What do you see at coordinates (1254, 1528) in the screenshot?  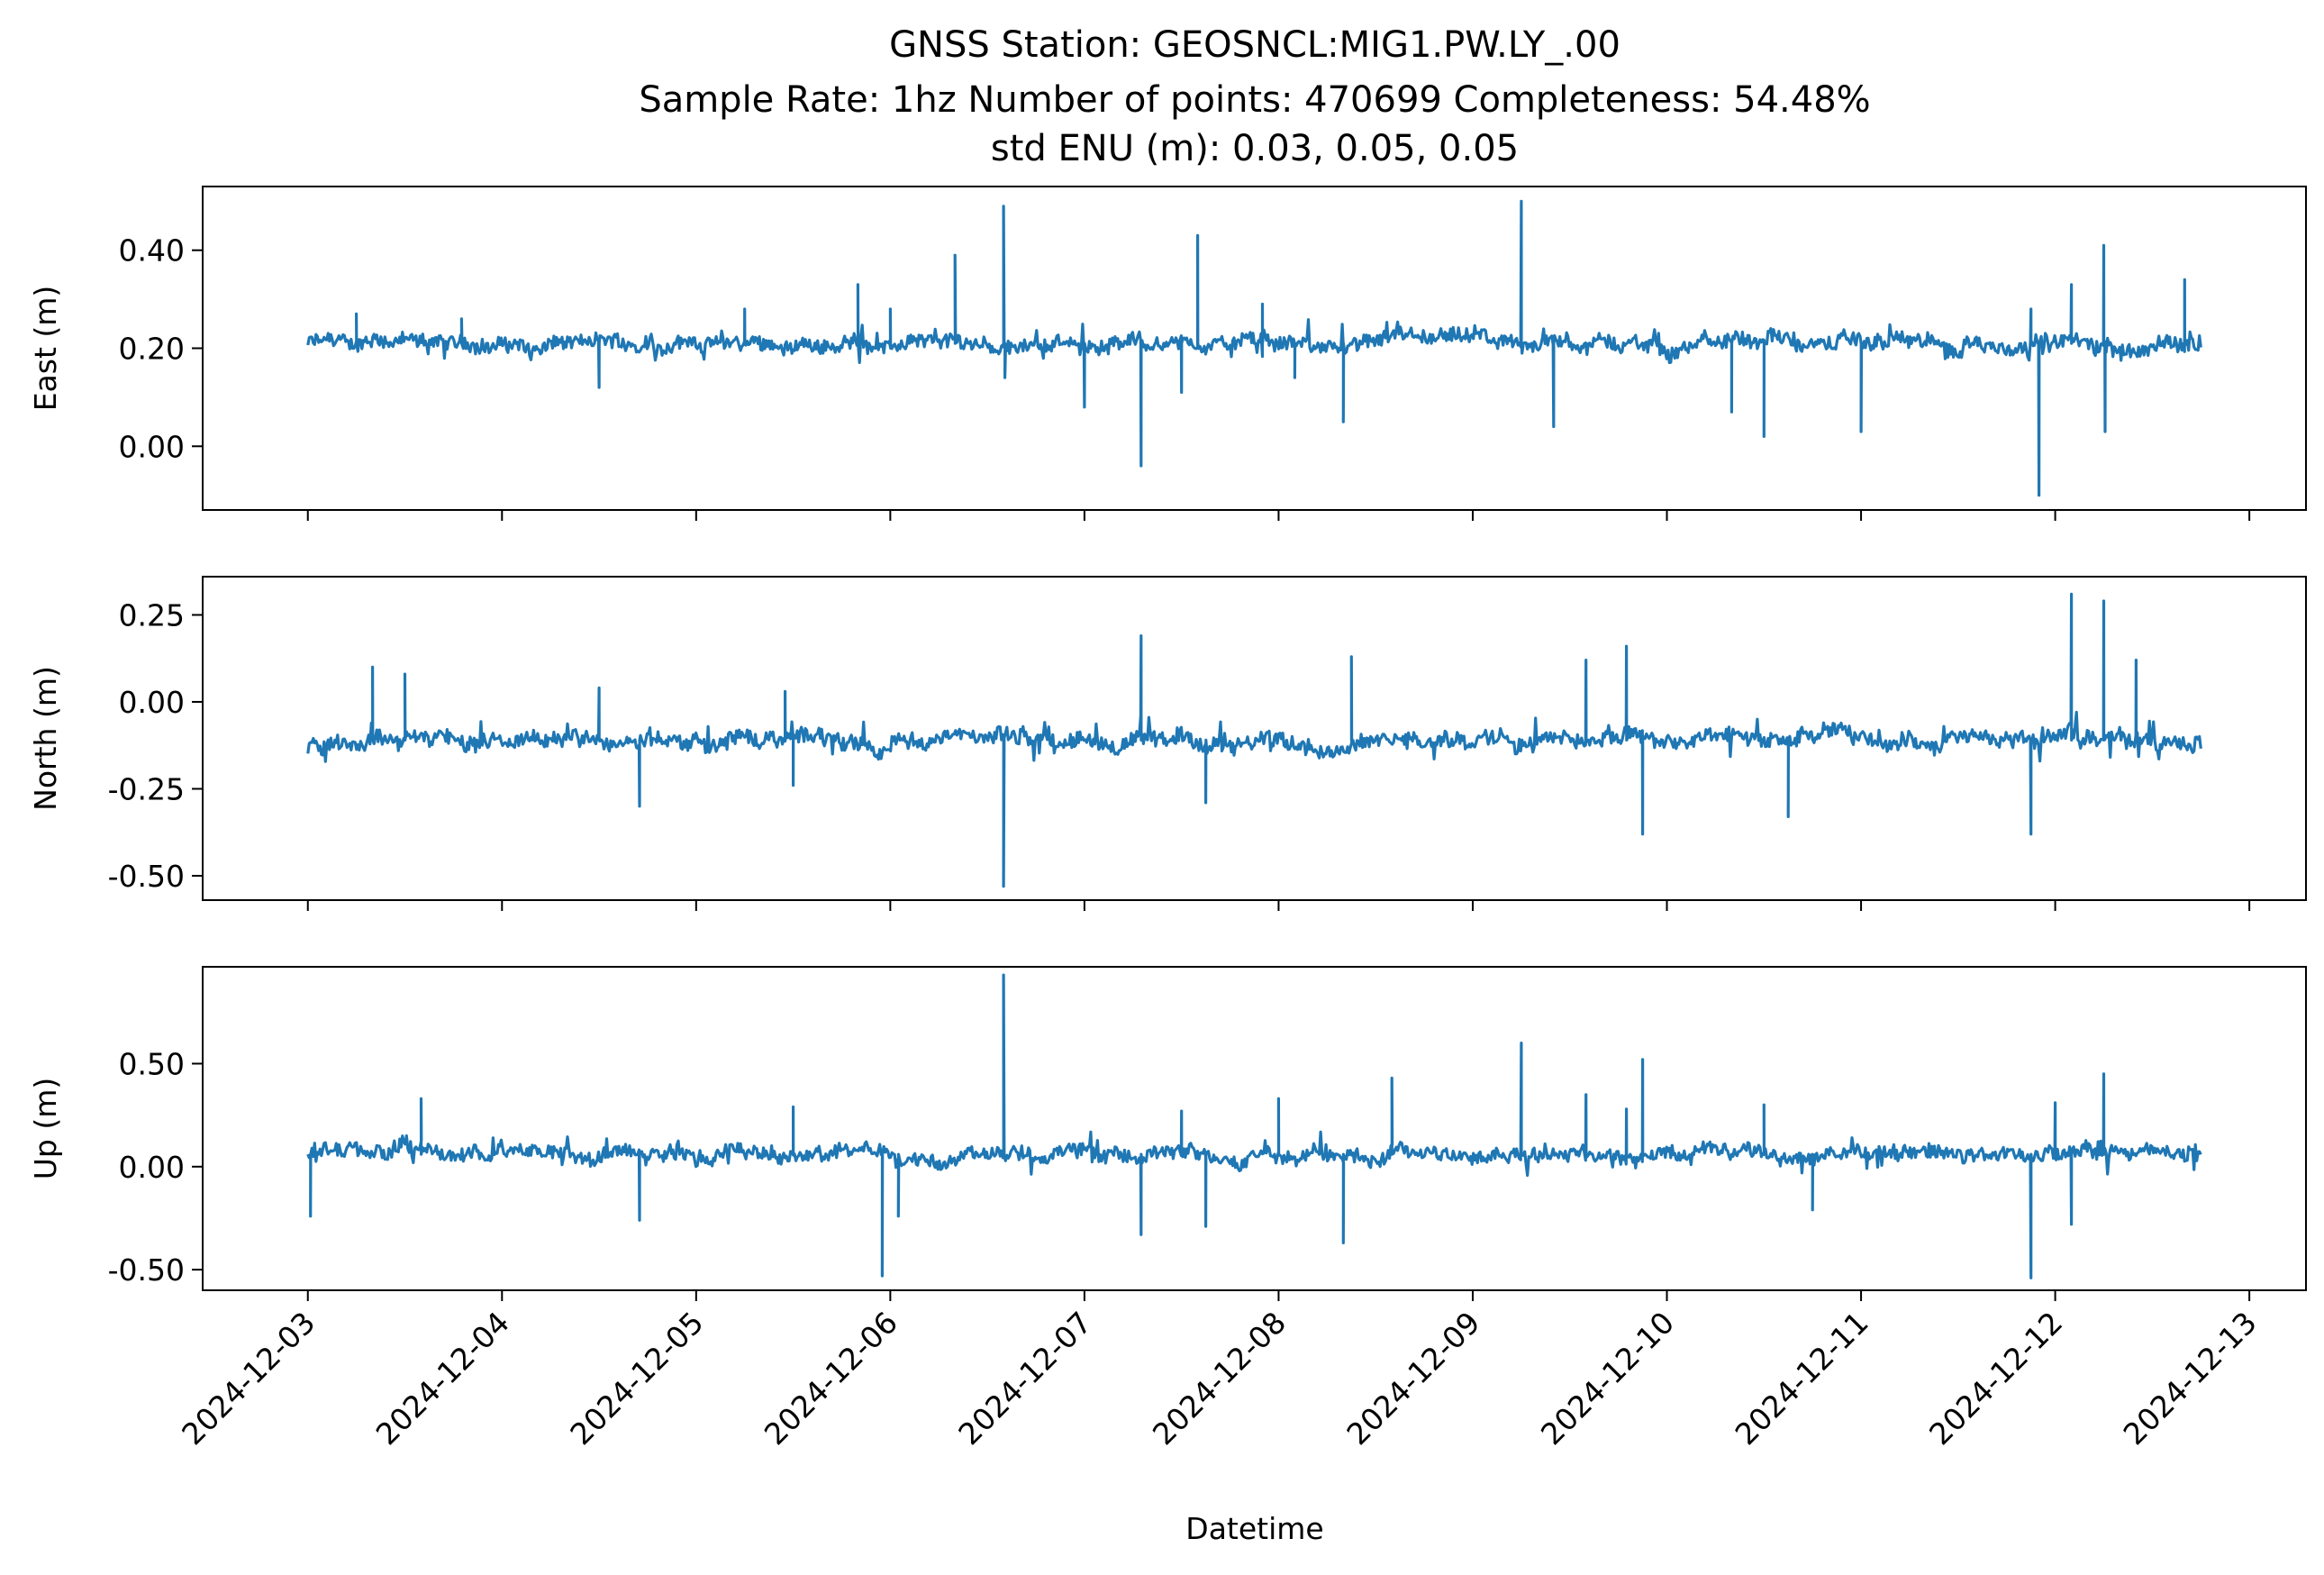 I see `x-axis-label: Datetime` at bounding box center [1254, 1528].